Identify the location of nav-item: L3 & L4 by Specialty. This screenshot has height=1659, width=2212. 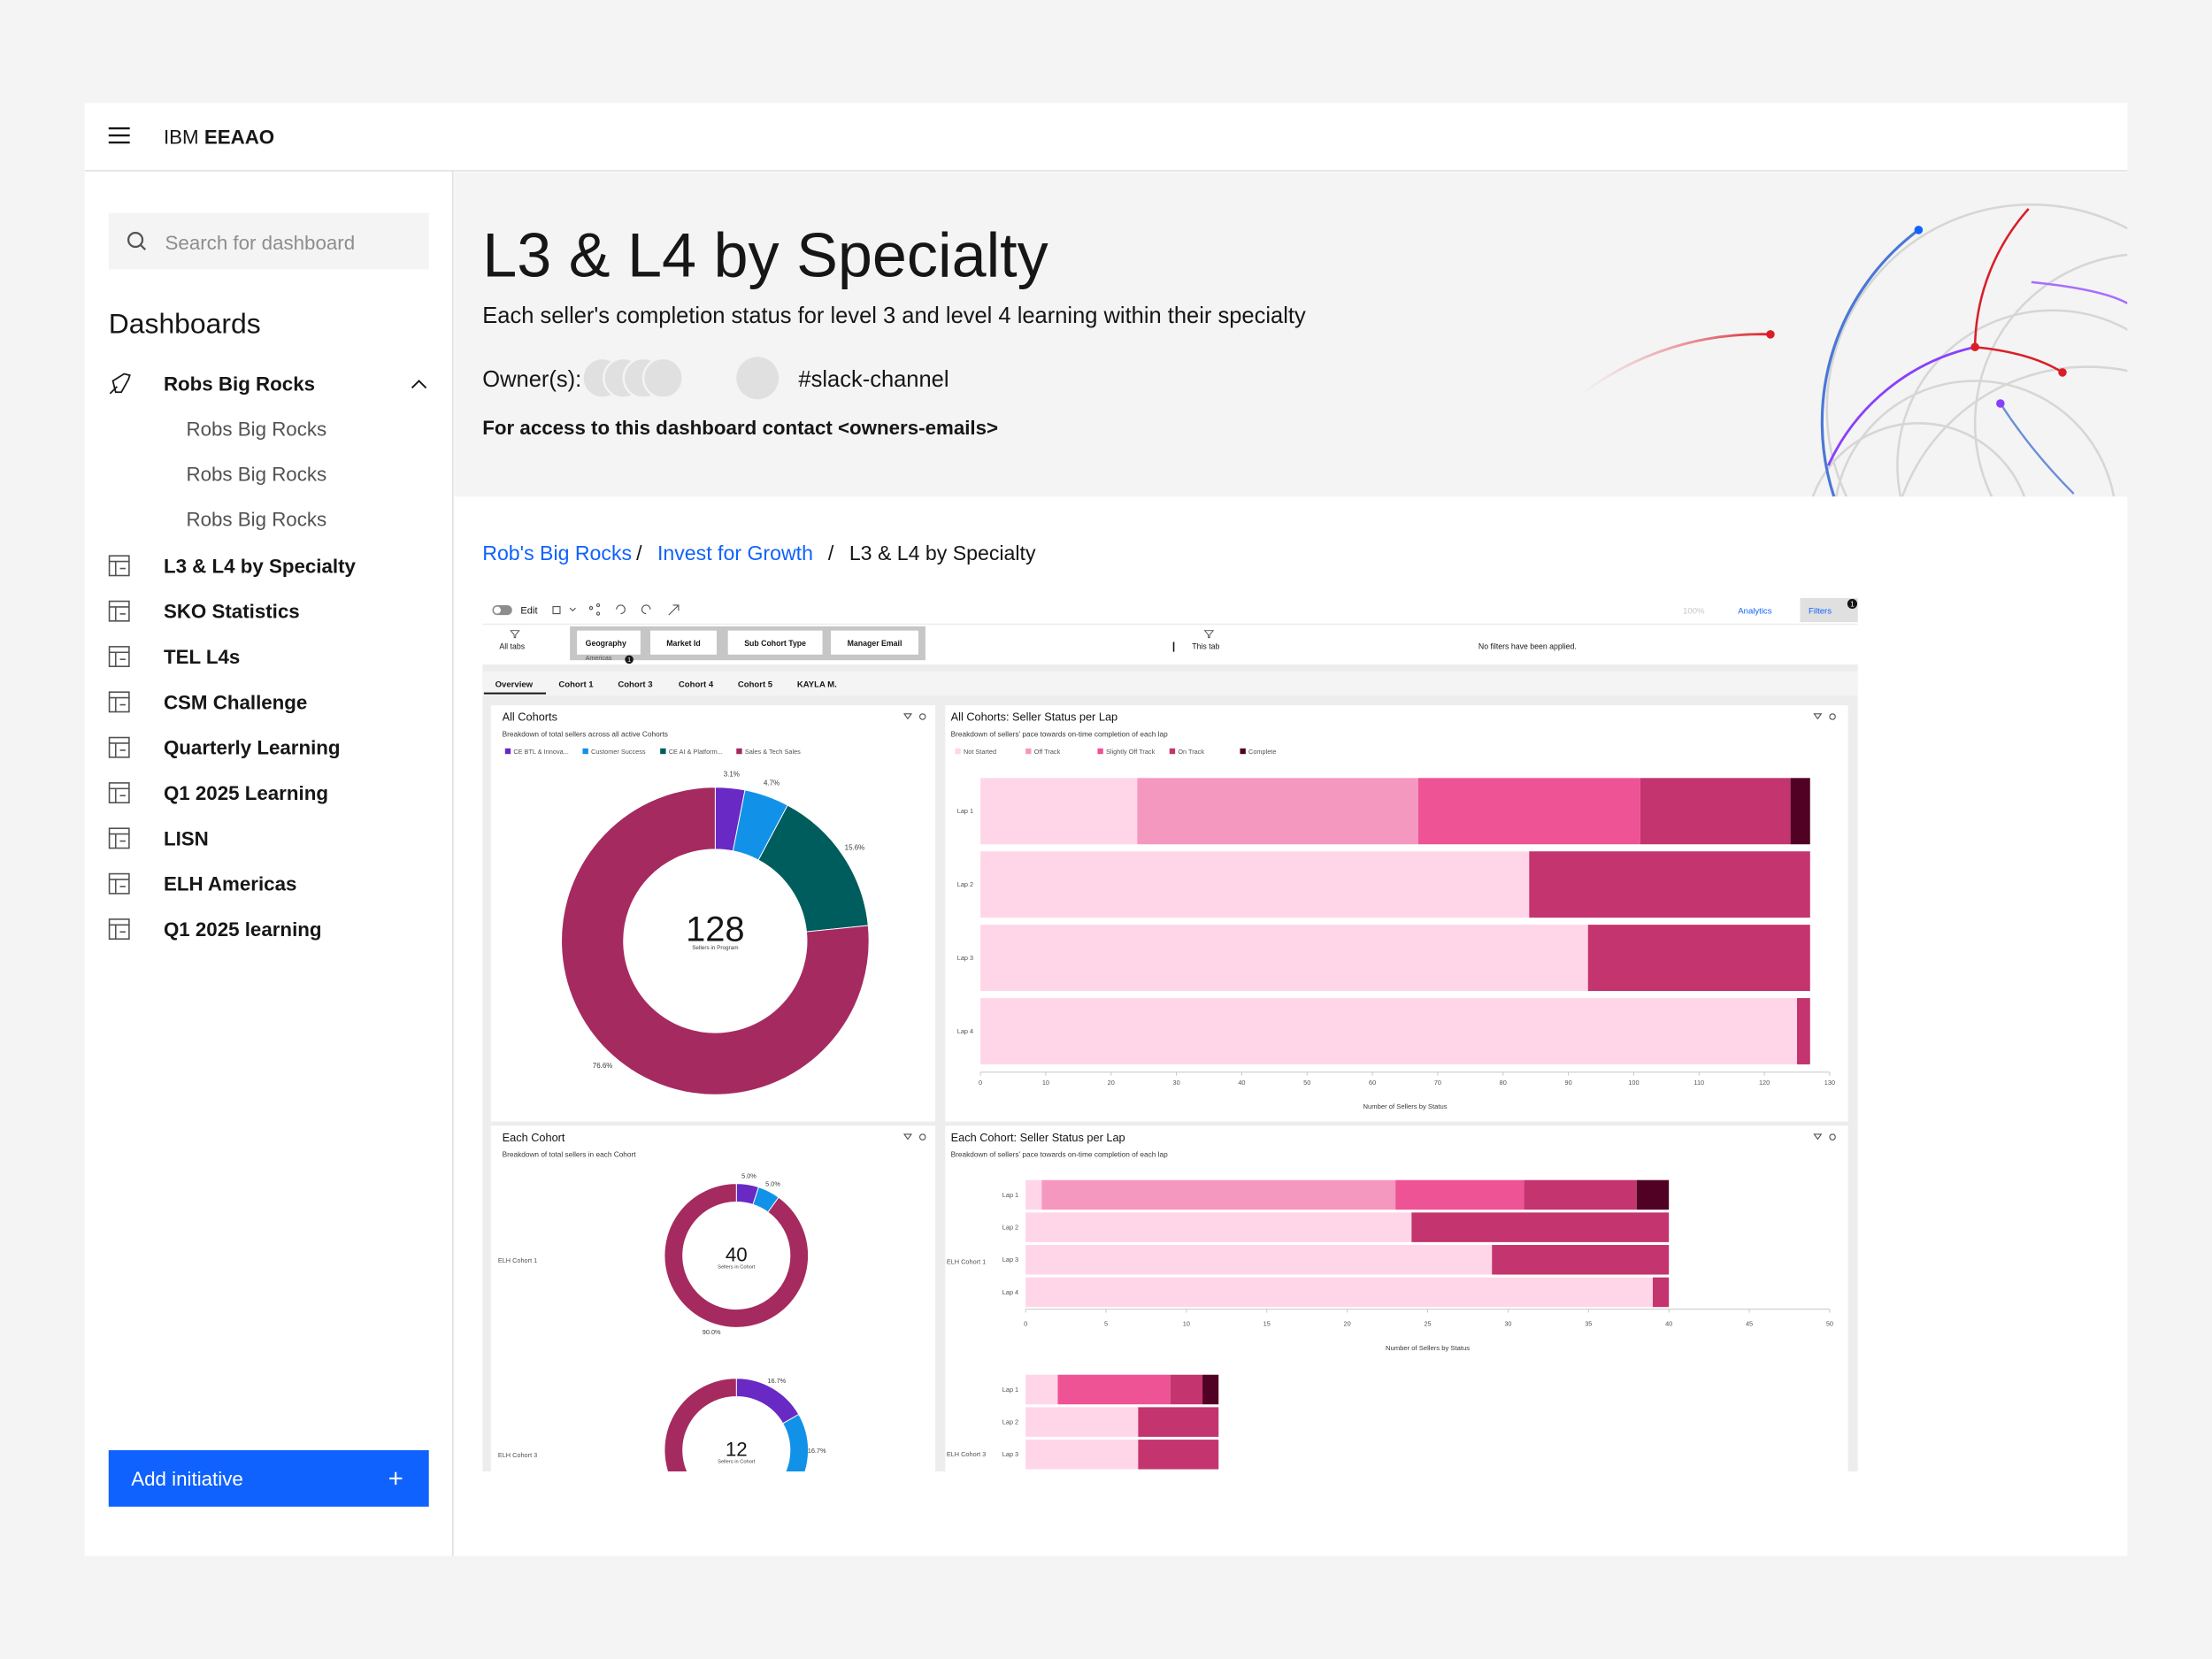
(261, 566).